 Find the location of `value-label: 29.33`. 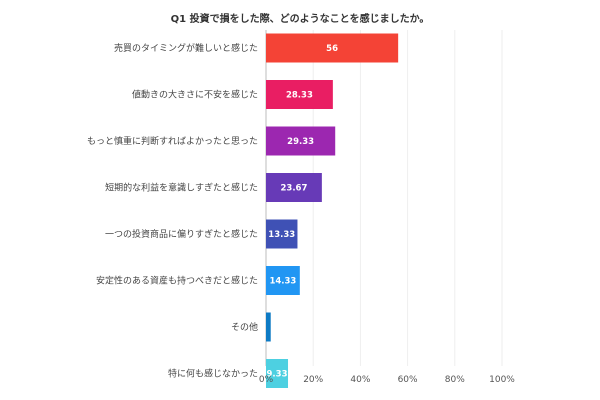

value-label: 29.33 is located at coordinates (300, 142).